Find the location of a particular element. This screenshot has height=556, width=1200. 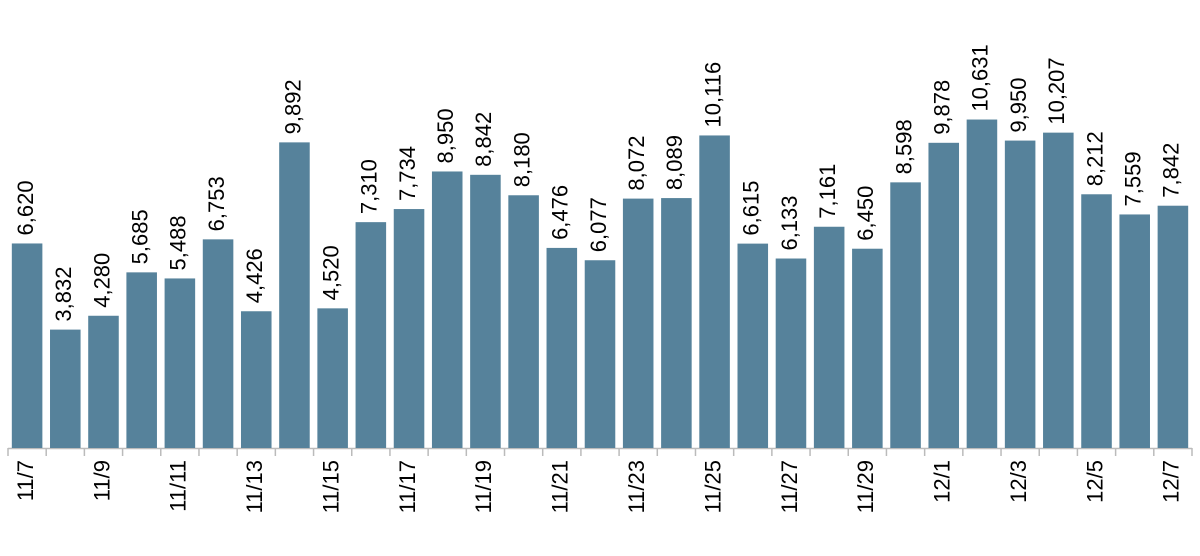

value-label: 6,077 is located at coordinates (598, 224).